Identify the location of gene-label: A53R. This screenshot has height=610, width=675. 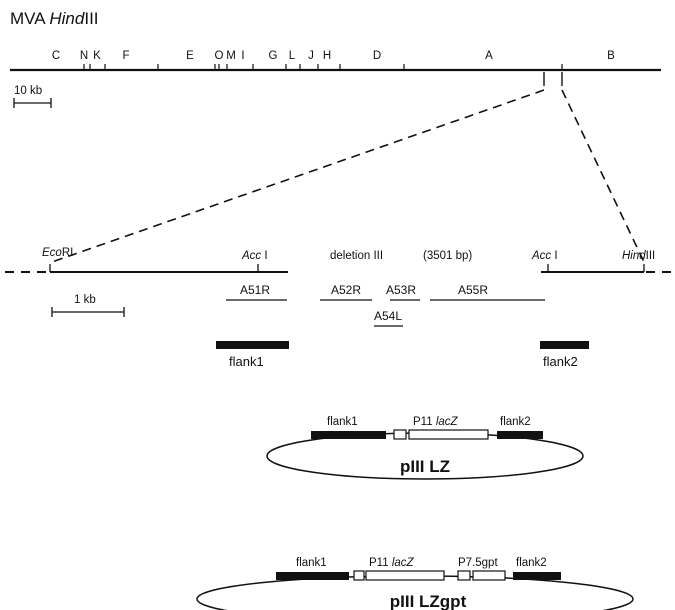
(401, 290).